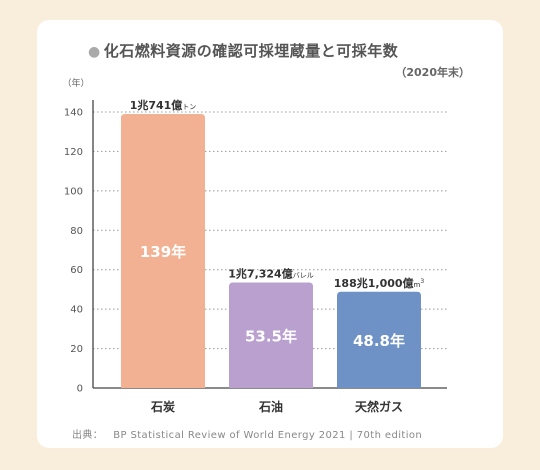 Image resolution: width=540 pixels, height=470 pixels. I want to click on bar-value-label: 139年, so click(163, 252).